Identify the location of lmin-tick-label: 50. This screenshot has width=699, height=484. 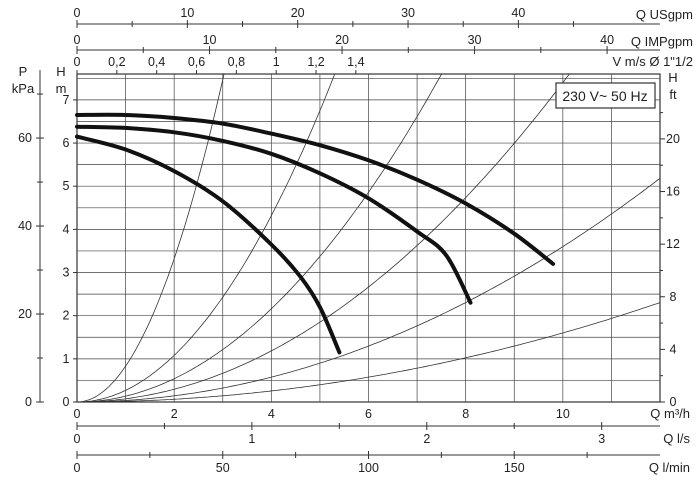
(223, 468).